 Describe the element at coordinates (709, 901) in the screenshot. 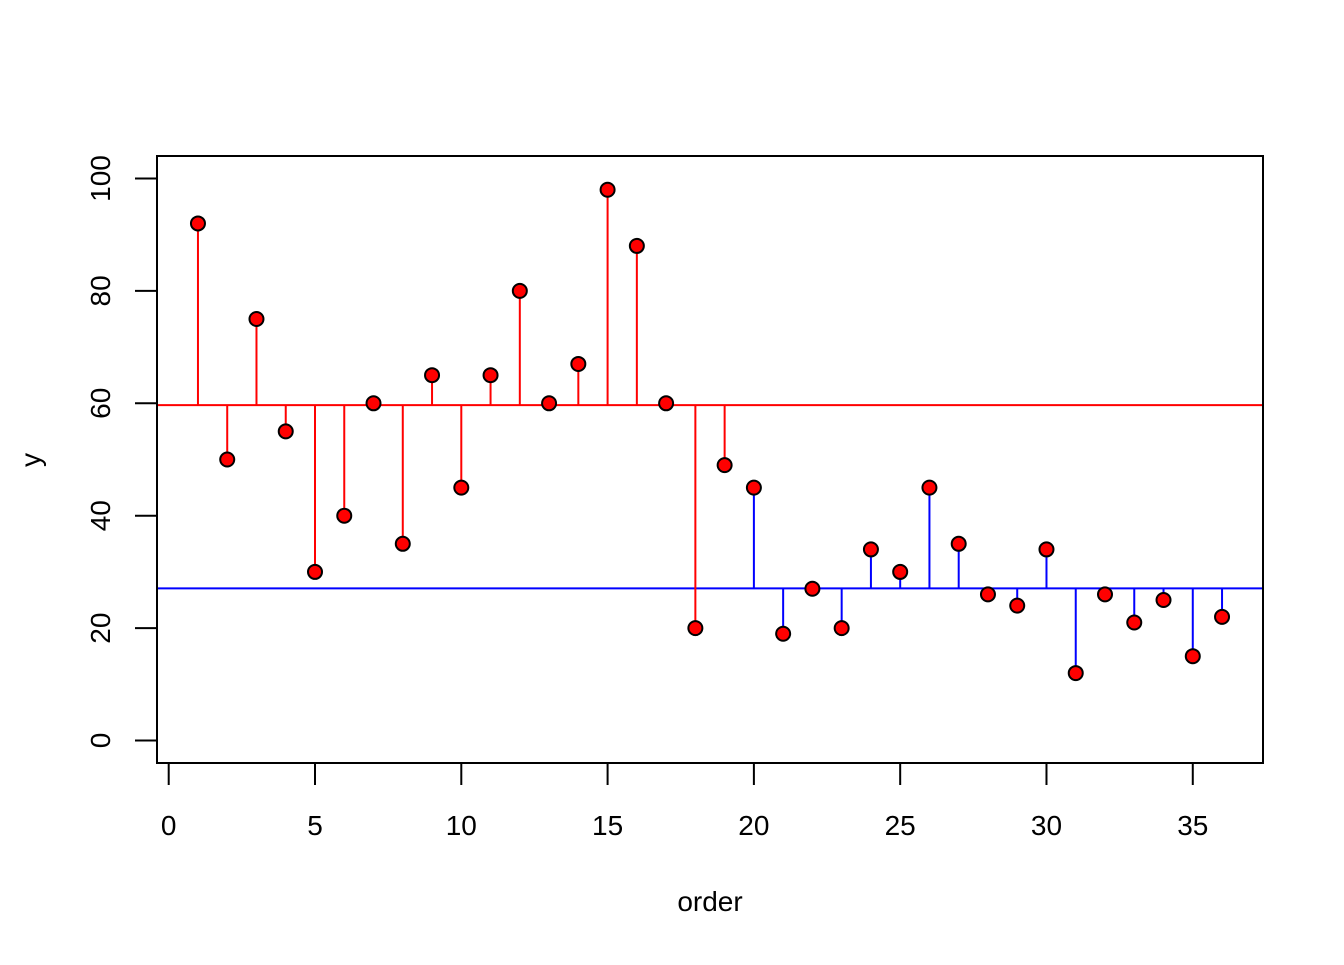

I see `x-axis-title: order` at that location.